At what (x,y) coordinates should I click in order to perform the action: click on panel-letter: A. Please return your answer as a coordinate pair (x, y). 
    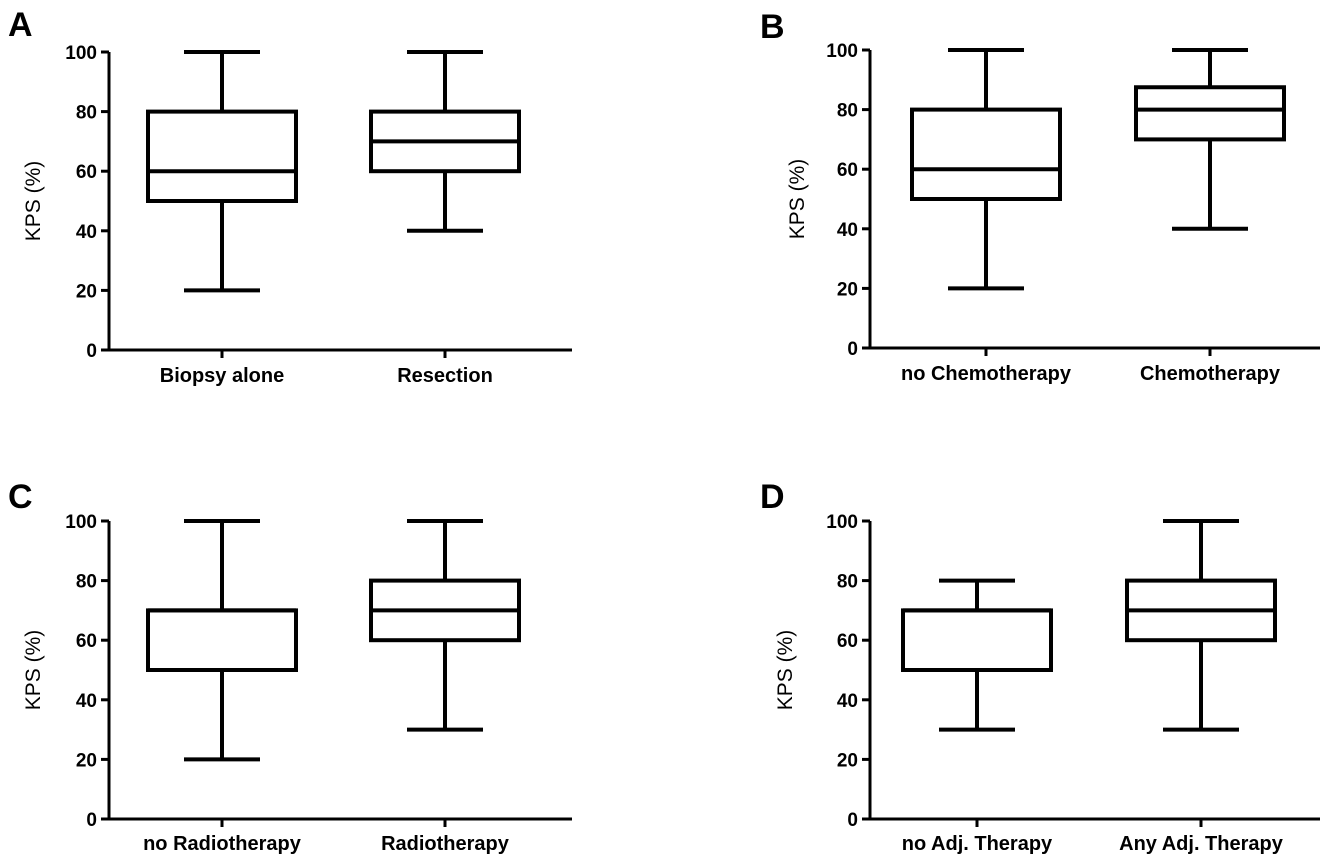
    Looking at the image, I should click on (20, 25).